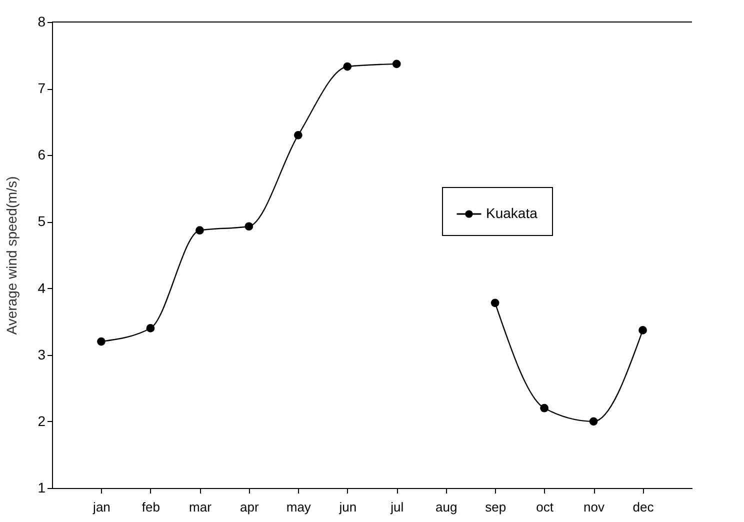 The height and width of the screenshot is (522, 744). What do you see at coordinates (595, 507) in the screenshot?
I see `x-tick-label: nov` at bounding box center [595, 507].